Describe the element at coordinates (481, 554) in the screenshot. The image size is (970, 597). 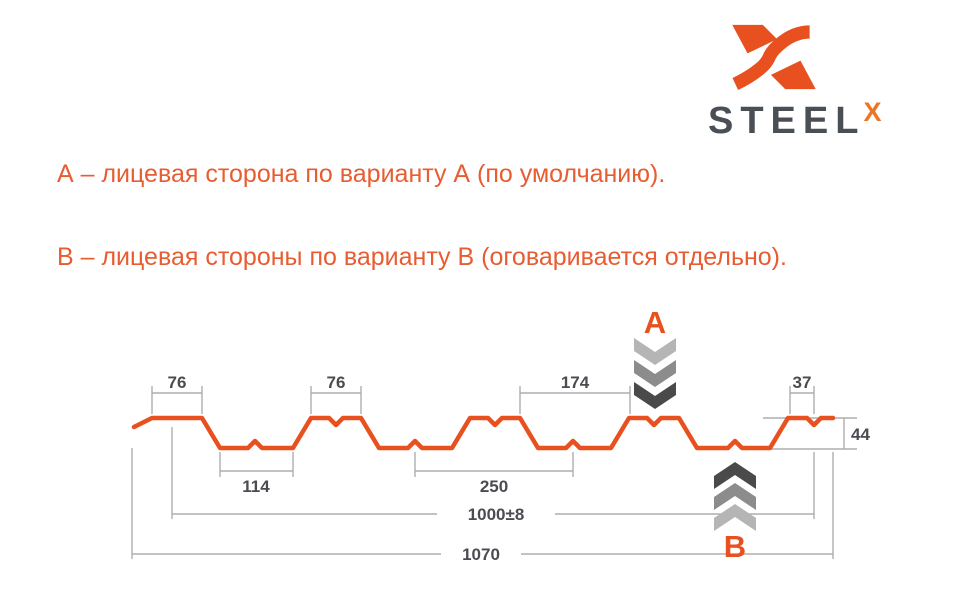
I see `dim-overall-width: 1070` at that location.